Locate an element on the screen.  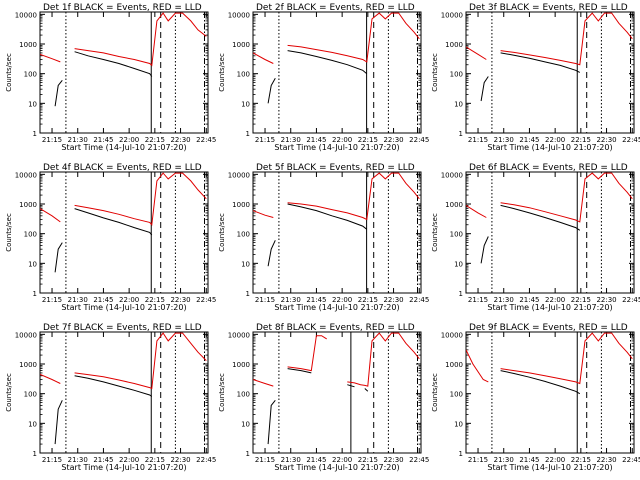
plot-title: Det 1f BLACK = Events, RED = LLD is located at coordinates (122, 8).